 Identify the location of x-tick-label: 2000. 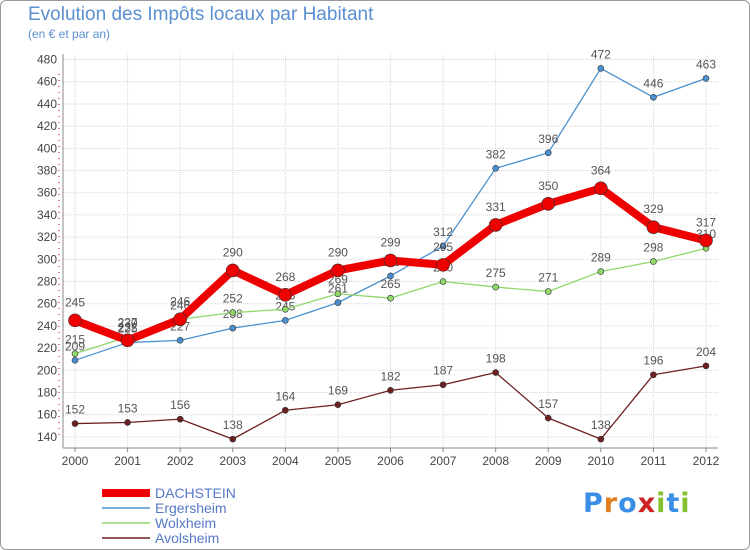
(75, 461).